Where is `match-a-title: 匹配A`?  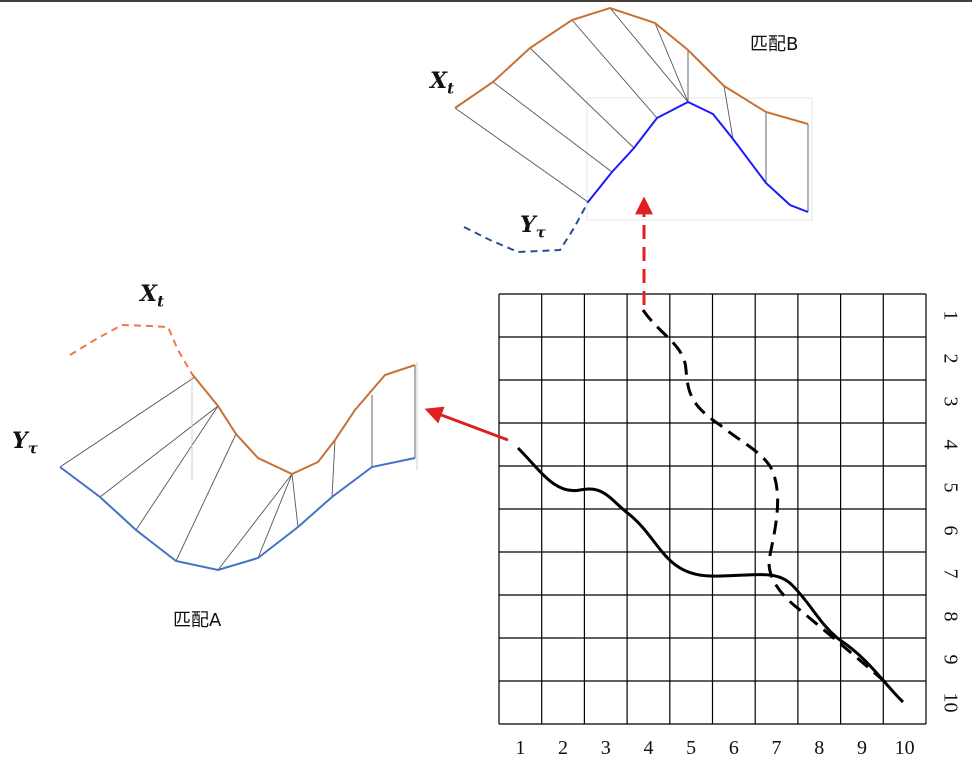 match-a-title: 匹配A is located at coordinates (197, 620).